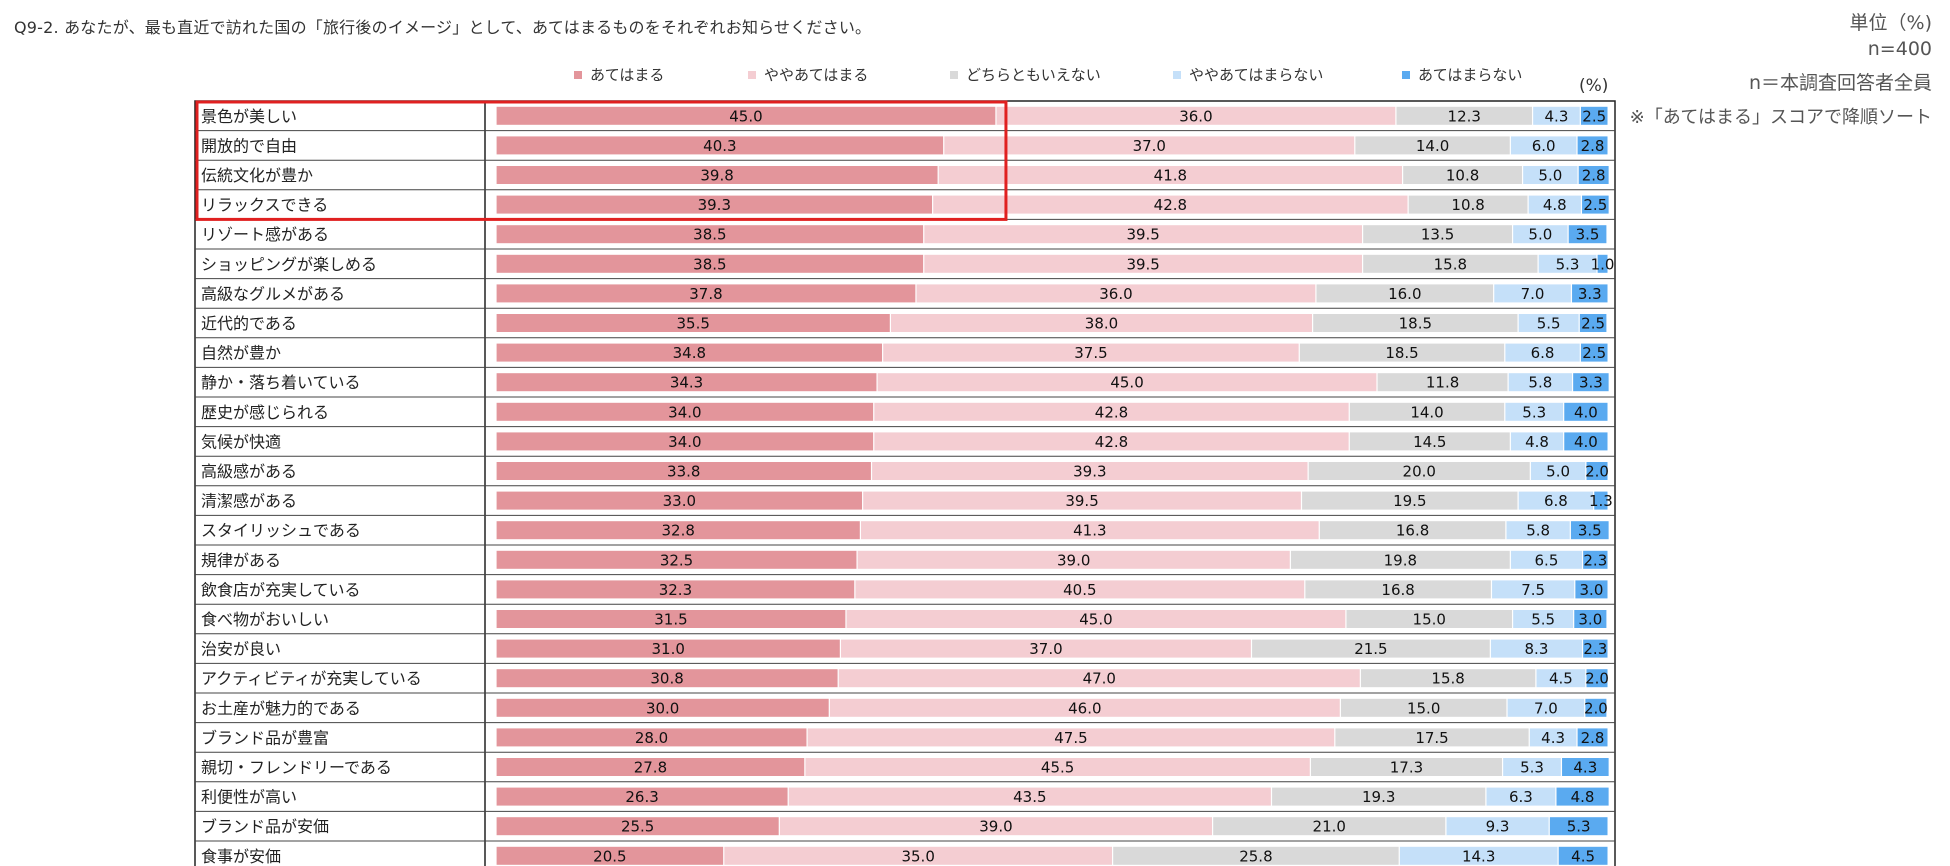 The image size is (1950, 866). I want to click on sort-note: ※「あてはまる」スコアで降順ソート, so click(1780, 117).